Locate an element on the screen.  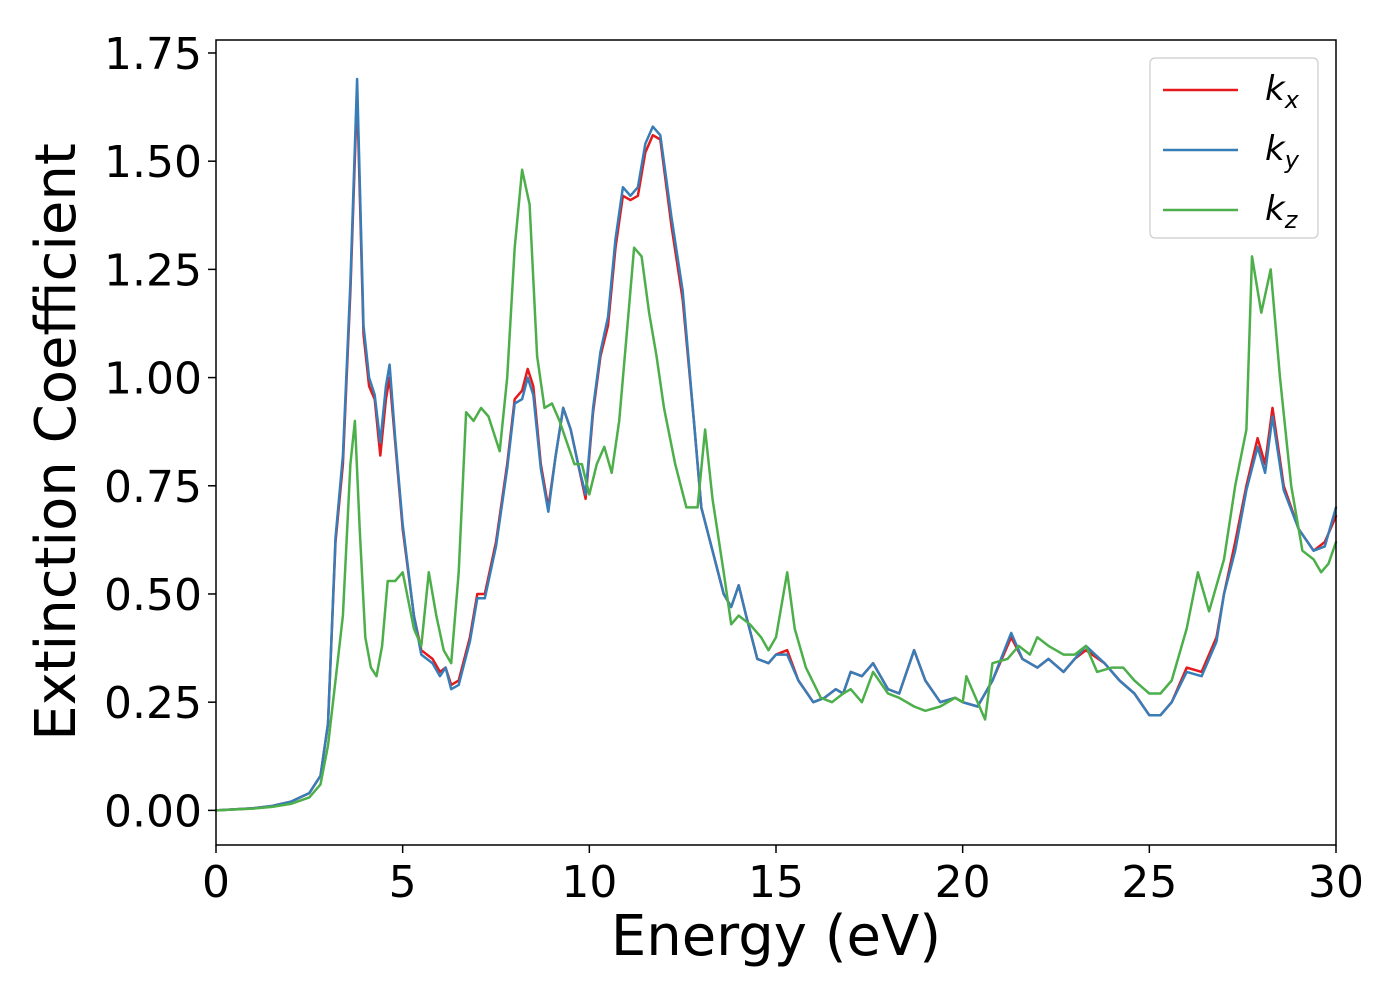
x-tick-label: 30 is located at coordinates (1336, 882).